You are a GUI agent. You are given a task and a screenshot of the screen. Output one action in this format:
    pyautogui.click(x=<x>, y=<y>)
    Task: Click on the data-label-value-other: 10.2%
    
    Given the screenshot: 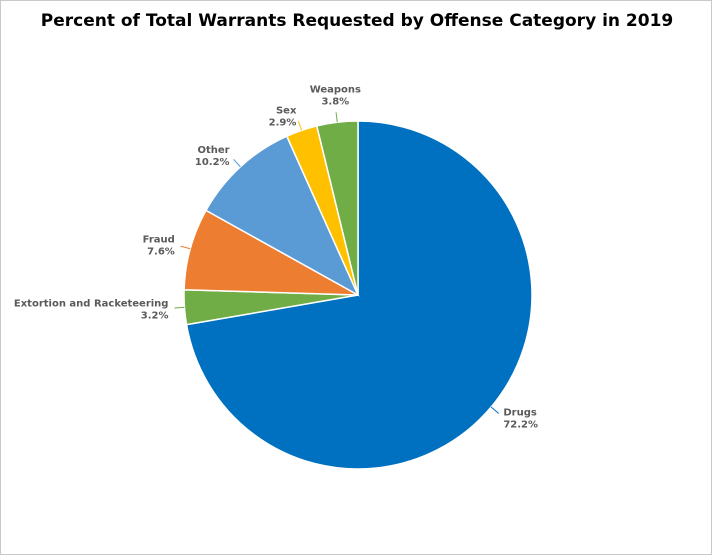 What is the action you would take?
    pyautogui.click(x=212, y=162)
    